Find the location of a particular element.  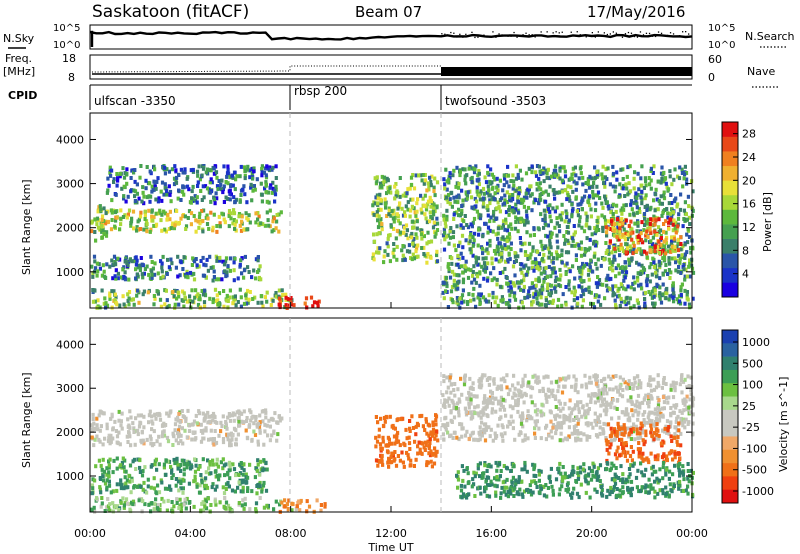

beam-label: Beam 07 is located at coordinates (388, 12).